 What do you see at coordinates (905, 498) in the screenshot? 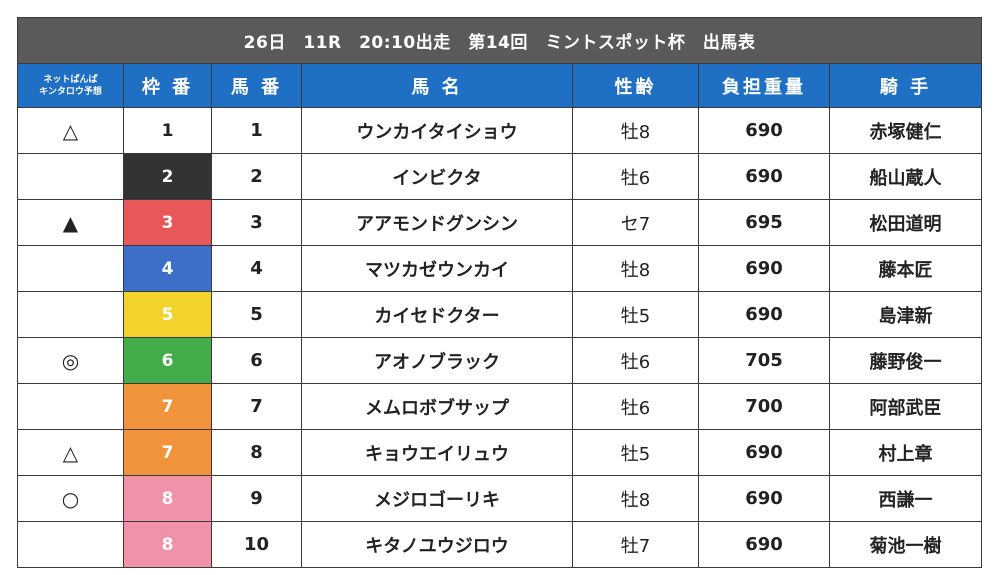
I see `jockey-name: 西謙一` at bounding box center [905, 498].